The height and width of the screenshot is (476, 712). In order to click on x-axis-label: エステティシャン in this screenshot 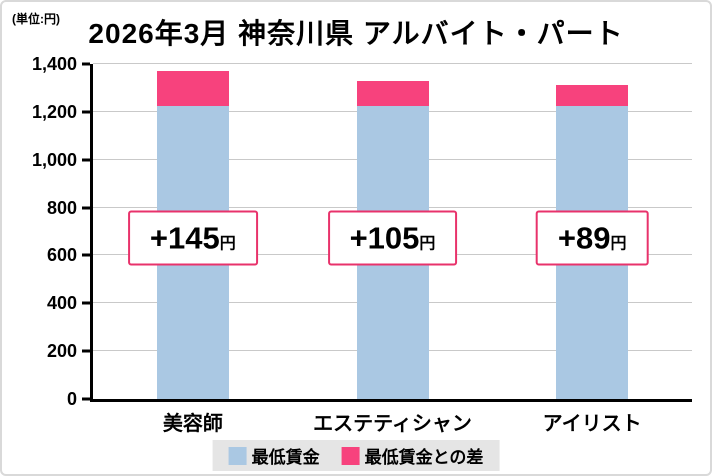, I will do `click(392, 424)`.